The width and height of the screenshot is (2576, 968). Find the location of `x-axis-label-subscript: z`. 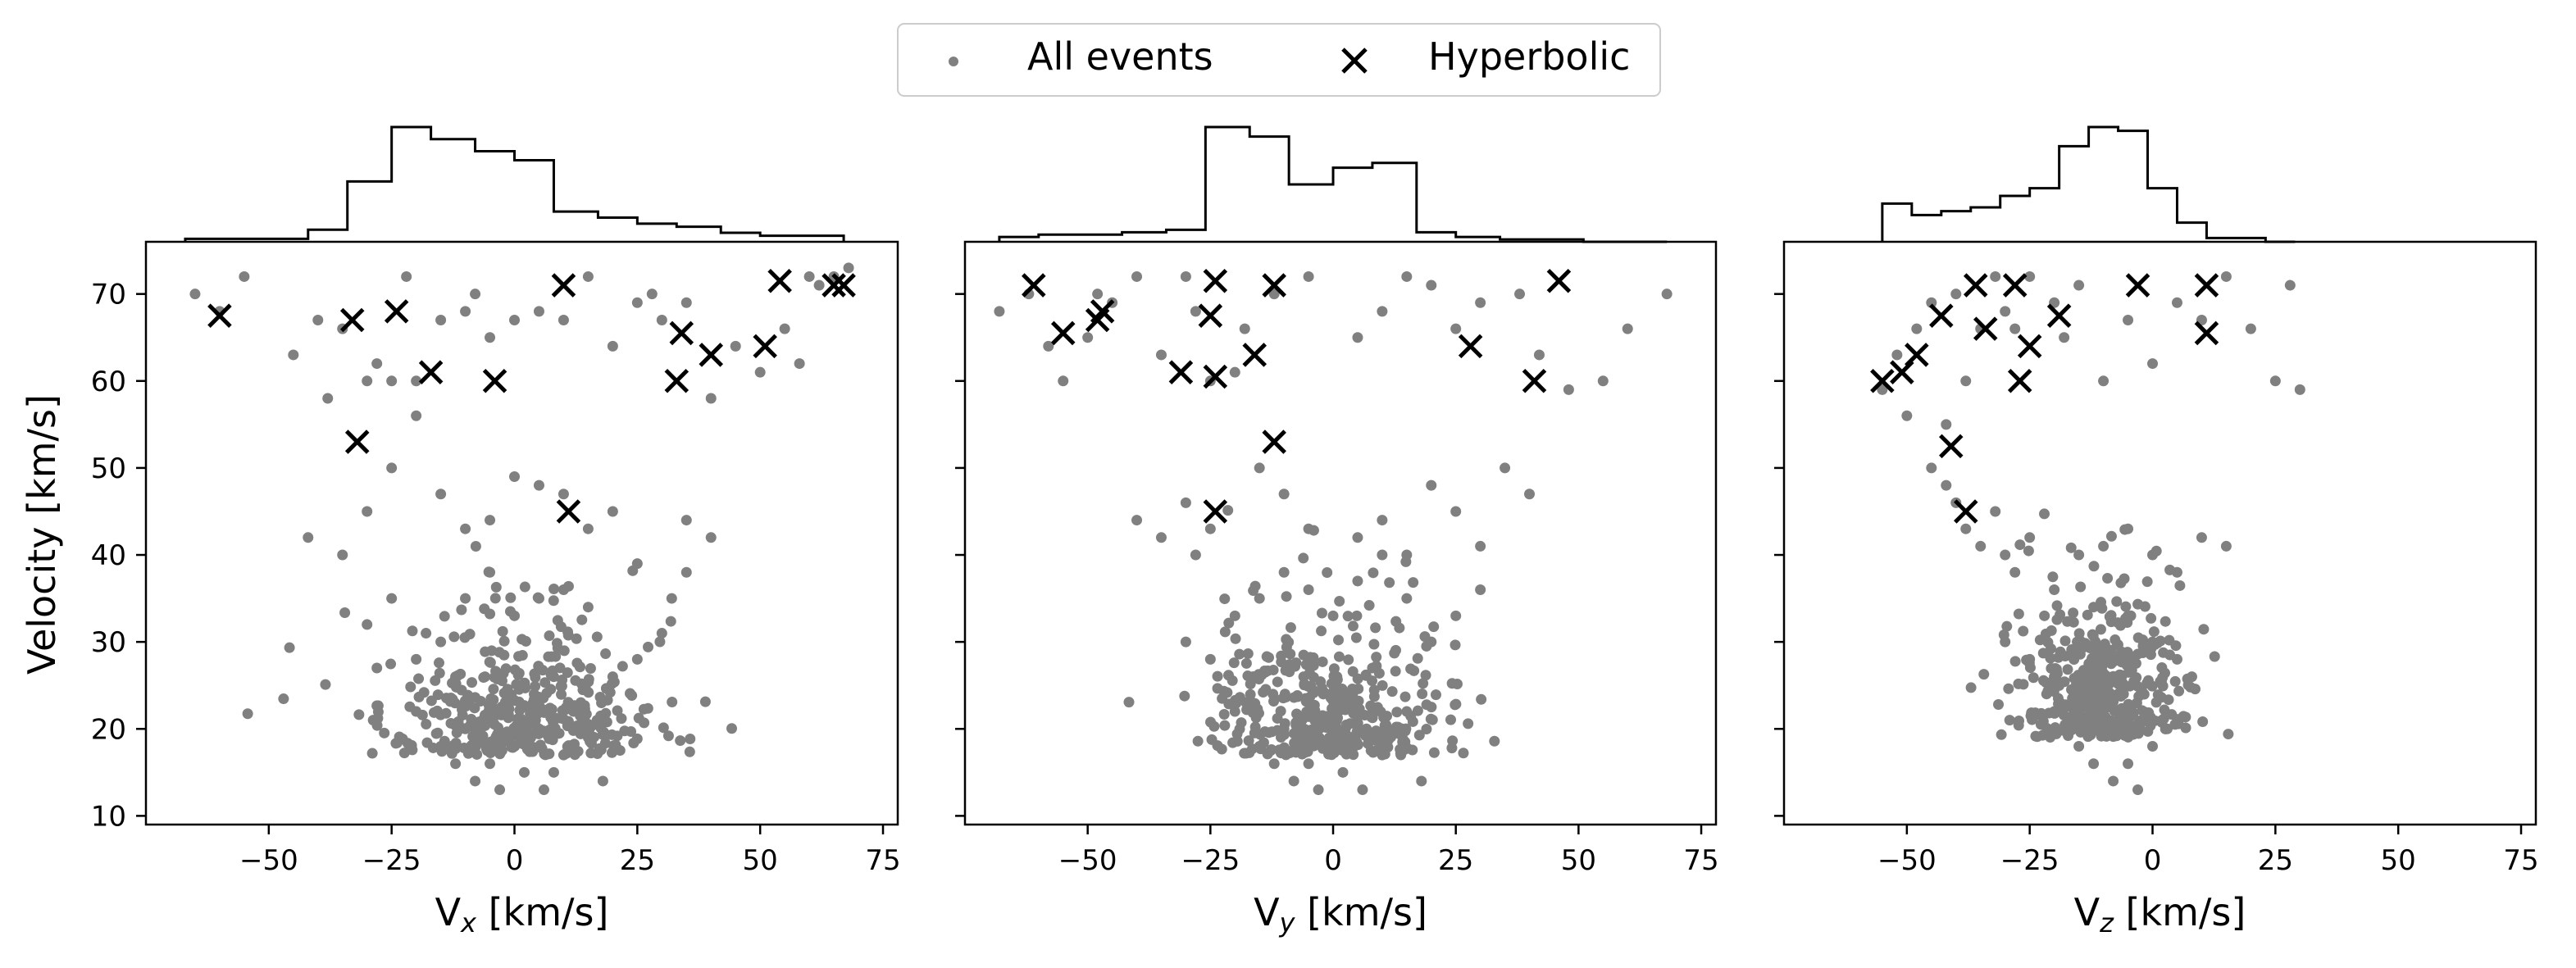

x-axis-label-subscript: z is located at coordinates (2107, 922).